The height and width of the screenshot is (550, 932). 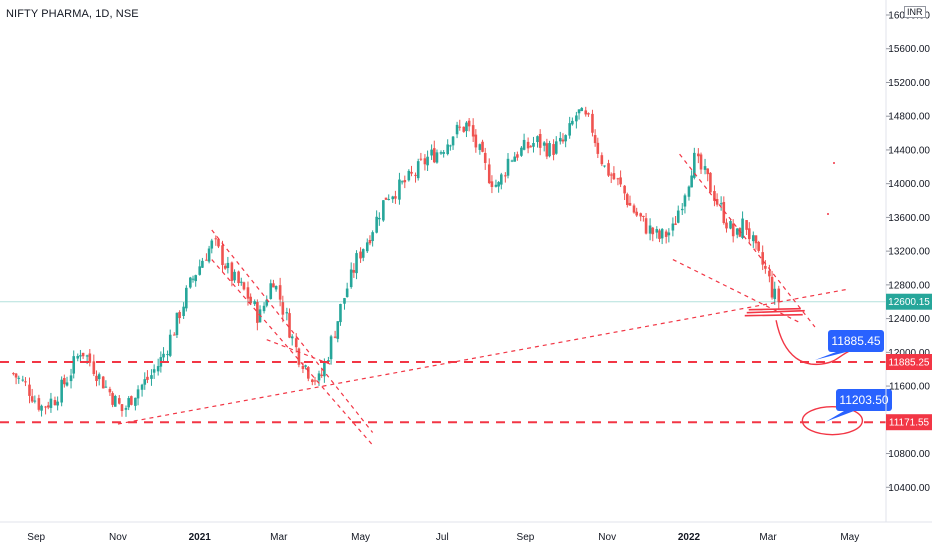 What do you see at coordinates (909, 301) in the screenshot?
I see `last-price-tag` at bounding box center [909, 301].